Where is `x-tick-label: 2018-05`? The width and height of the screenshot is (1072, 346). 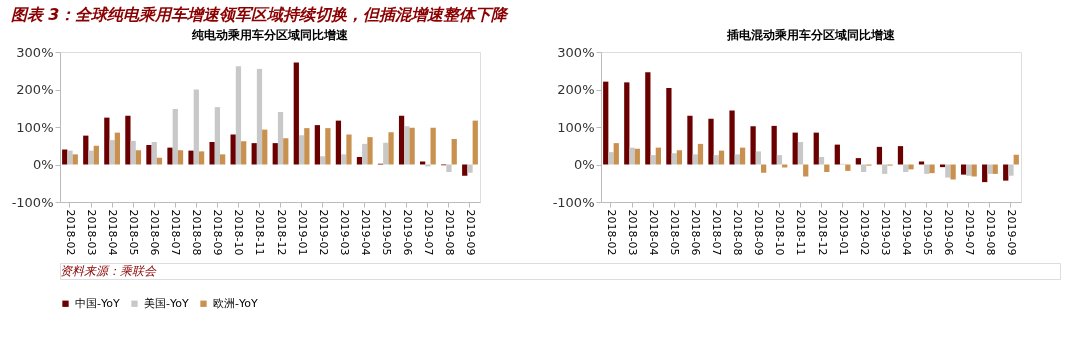
x-tick-label: 2018-05 is located at coordinates (675, 232).